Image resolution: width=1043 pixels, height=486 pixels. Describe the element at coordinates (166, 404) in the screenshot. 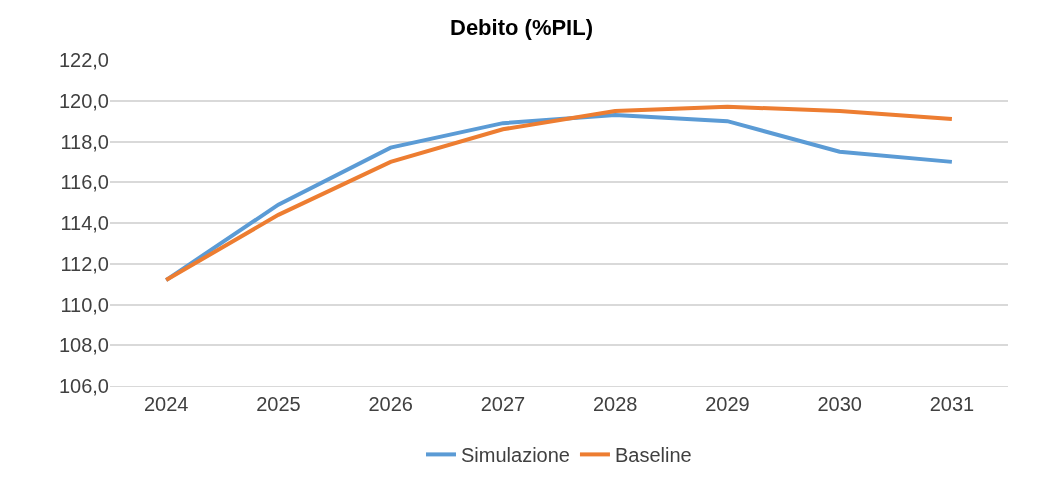

I see `x-tick-label: 2024` at that location.